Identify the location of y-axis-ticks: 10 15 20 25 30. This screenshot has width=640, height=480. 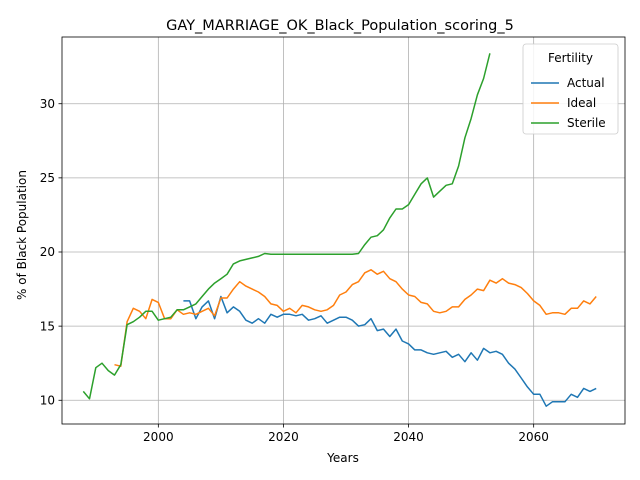
(51, 252).